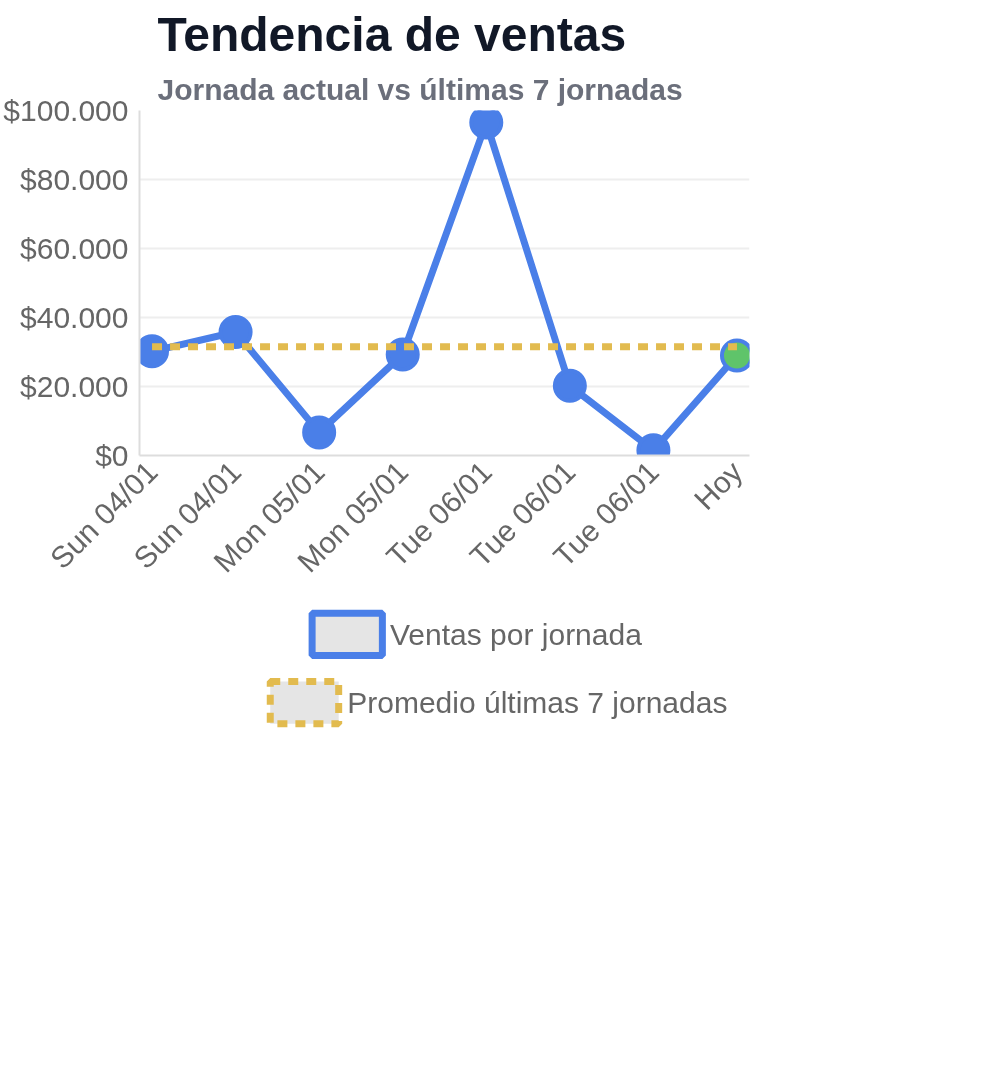 Image resolution: width=986 pixels, height=1066 pixels. I want to click on y-tick-label: $80.000, so click(74, 179).